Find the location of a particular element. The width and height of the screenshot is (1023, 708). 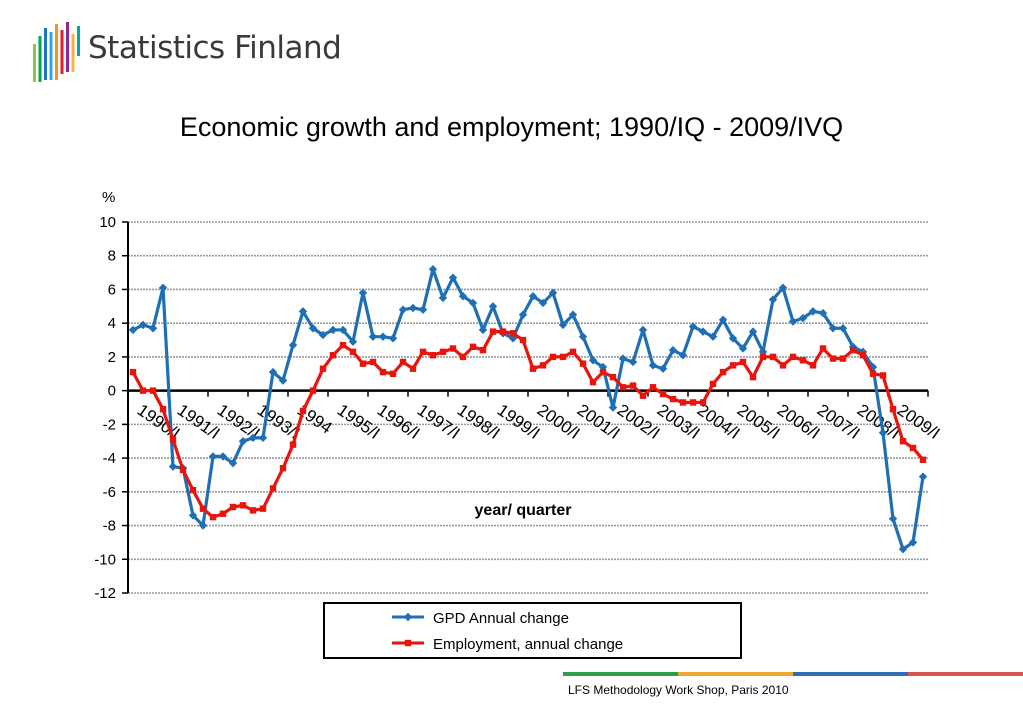

legend-marker-employment is located at coordinates (408, 643).